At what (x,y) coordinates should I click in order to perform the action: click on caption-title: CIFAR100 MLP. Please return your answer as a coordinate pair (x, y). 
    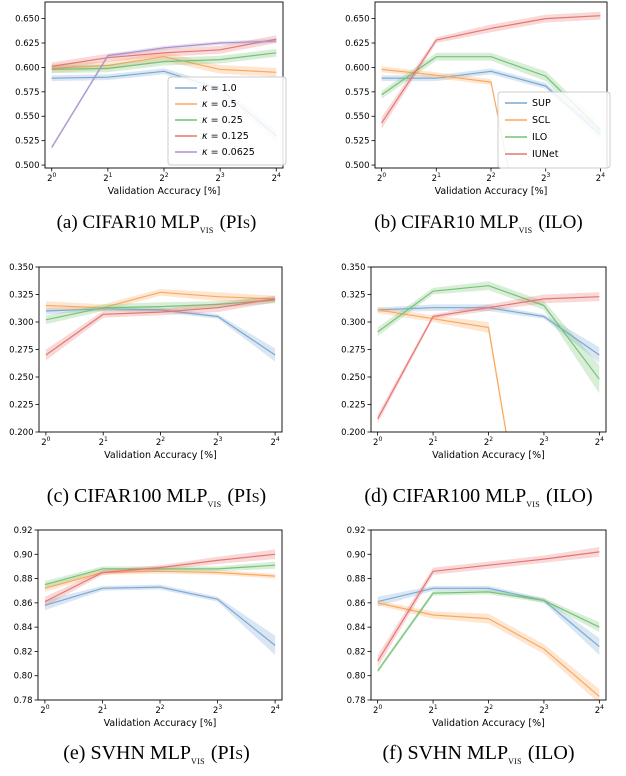
    Looking at the image, I should click on (459, 496).